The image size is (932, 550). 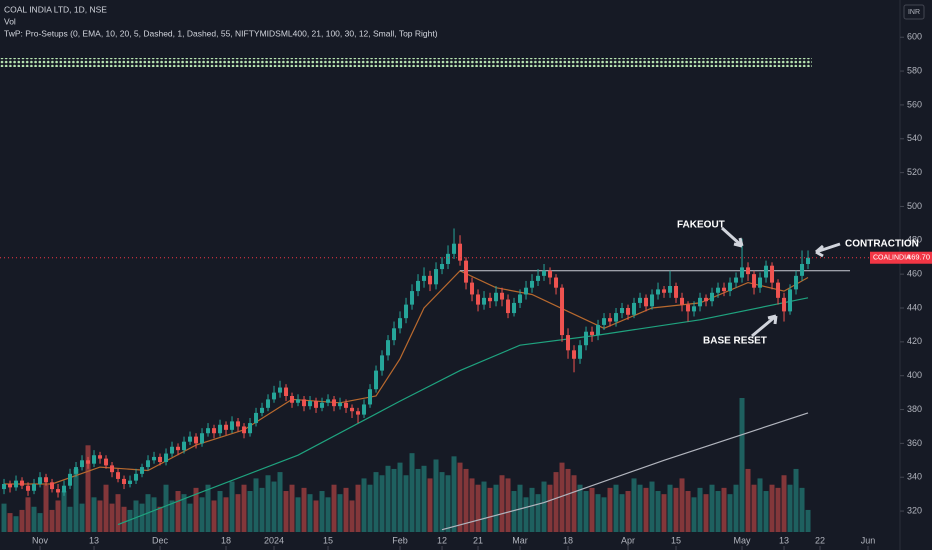 What do you see at coordinates (442, 540) in the screenshot?
I see `x-tick-label: 12` at bounding box center [442, 540].